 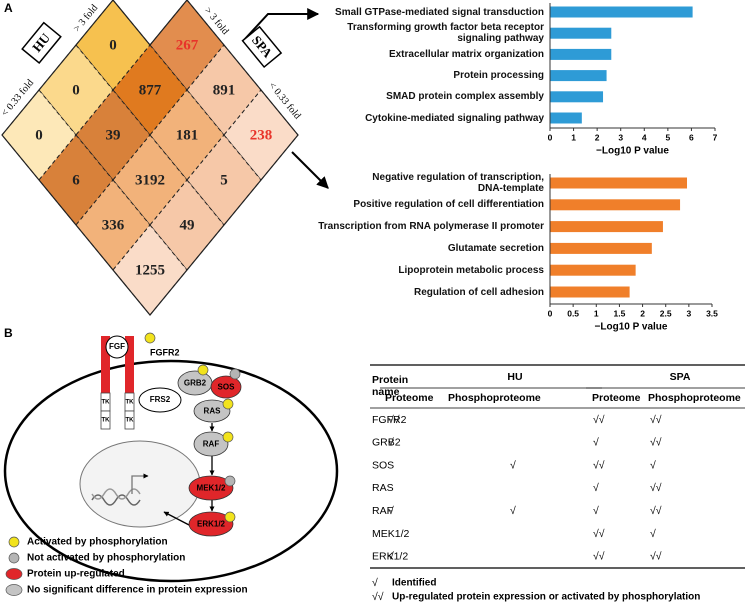 What do you see at coordinates (116, 500) in the screenshot?
I see `dna` at bounding box center [116, 500].